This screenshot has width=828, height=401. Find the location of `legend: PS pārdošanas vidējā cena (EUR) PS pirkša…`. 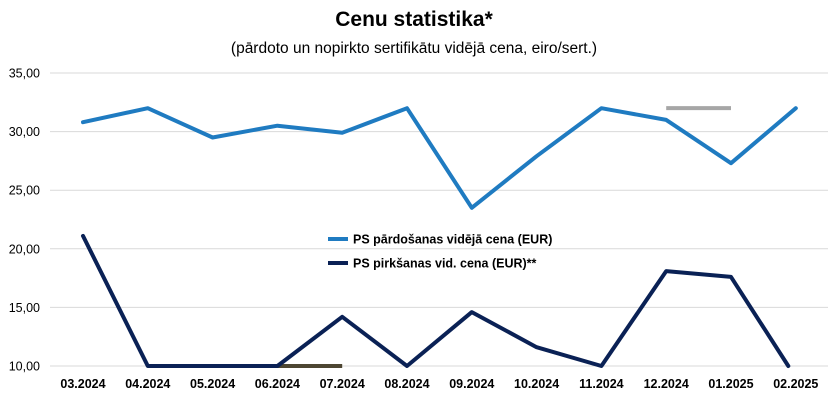

legend: PS pārdošanas vidējā cena (EUR) PS pirkša… is located at coordinates (440, 252).